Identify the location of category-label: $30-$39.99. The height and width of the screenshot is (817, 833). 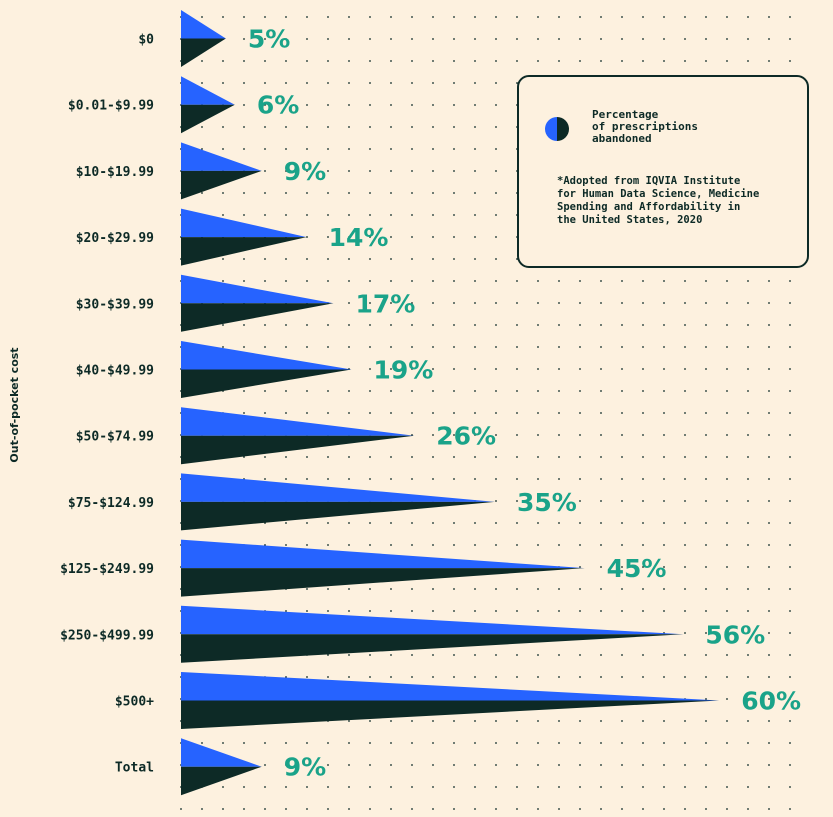
(115, 304).